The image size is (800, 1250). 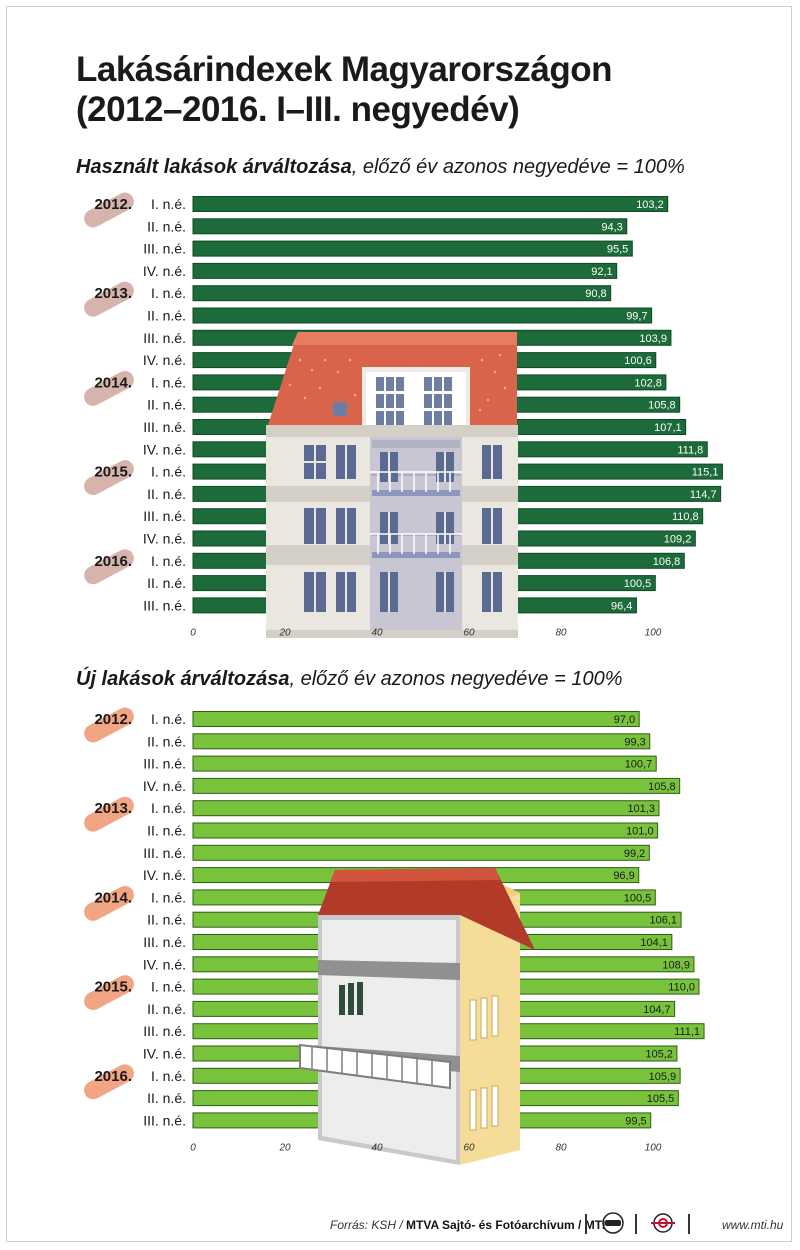 What do you see at coordinates (426, 632) in the screenshot?
I see `chart1-x-axis: 0 20 40 60 80 100` at bounding box center [426, 632].